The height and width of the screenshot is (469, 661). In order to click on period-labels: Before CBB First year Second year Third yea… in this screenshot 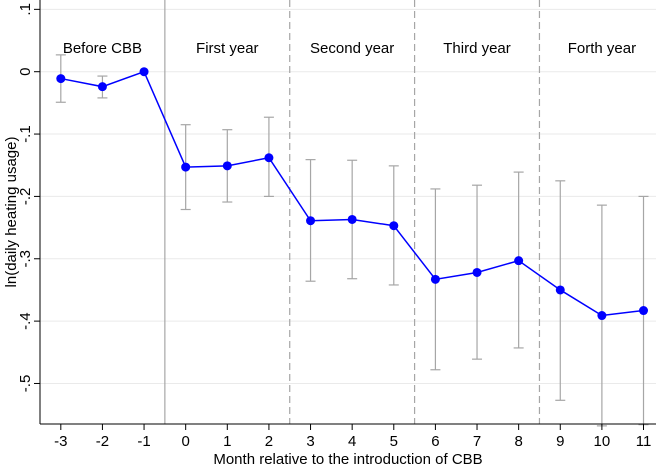, I will do `click(349, 48)`.